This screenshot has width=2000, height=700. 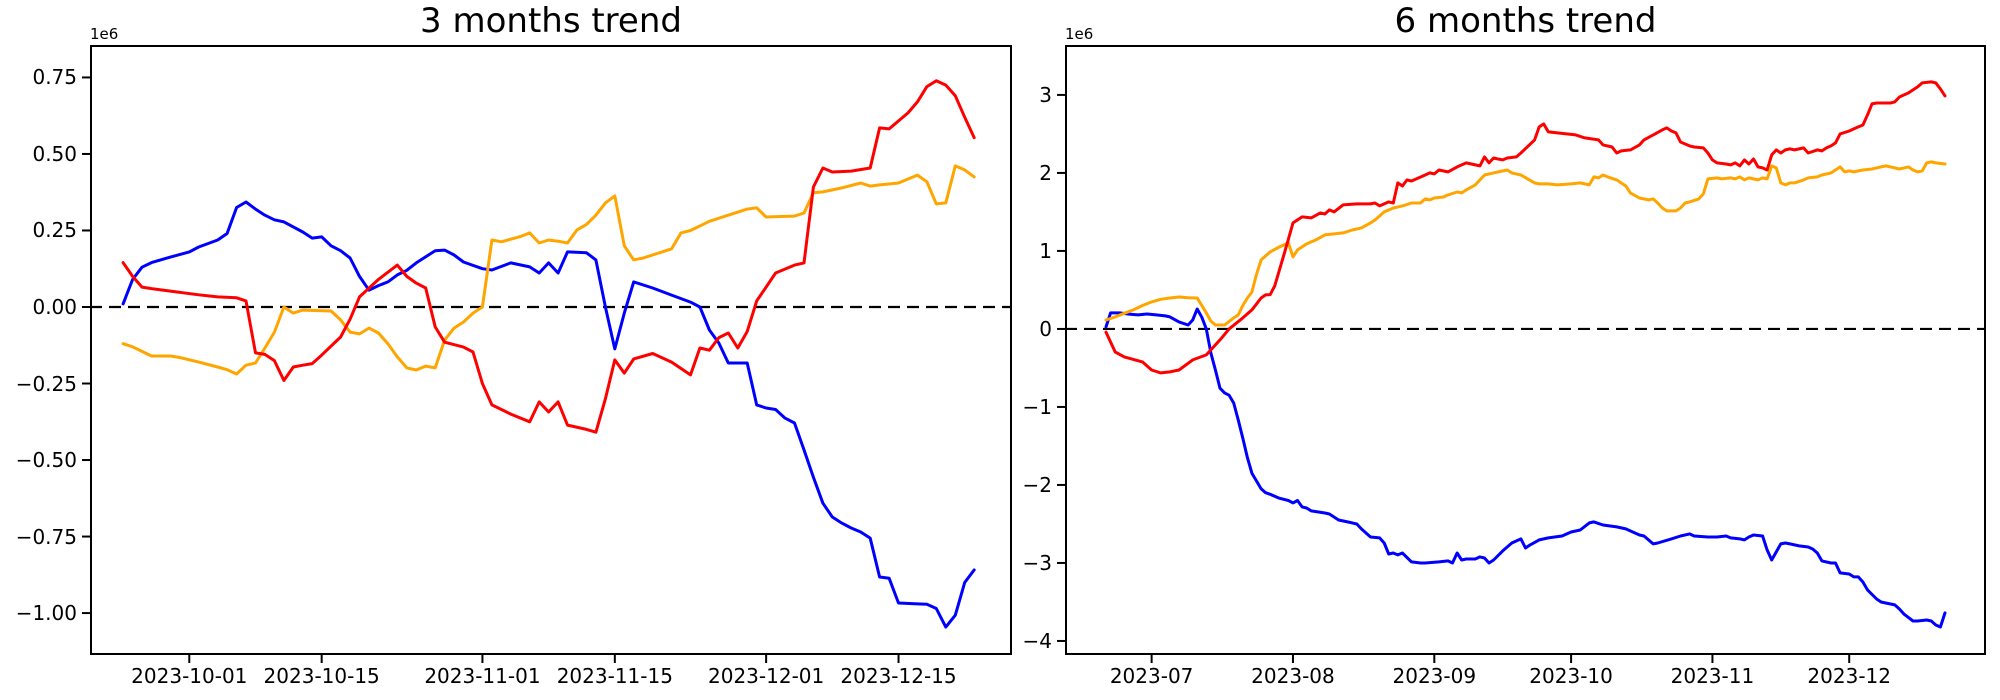 I want to click on y-tick-label: 3, so click(x=1045, y=94).